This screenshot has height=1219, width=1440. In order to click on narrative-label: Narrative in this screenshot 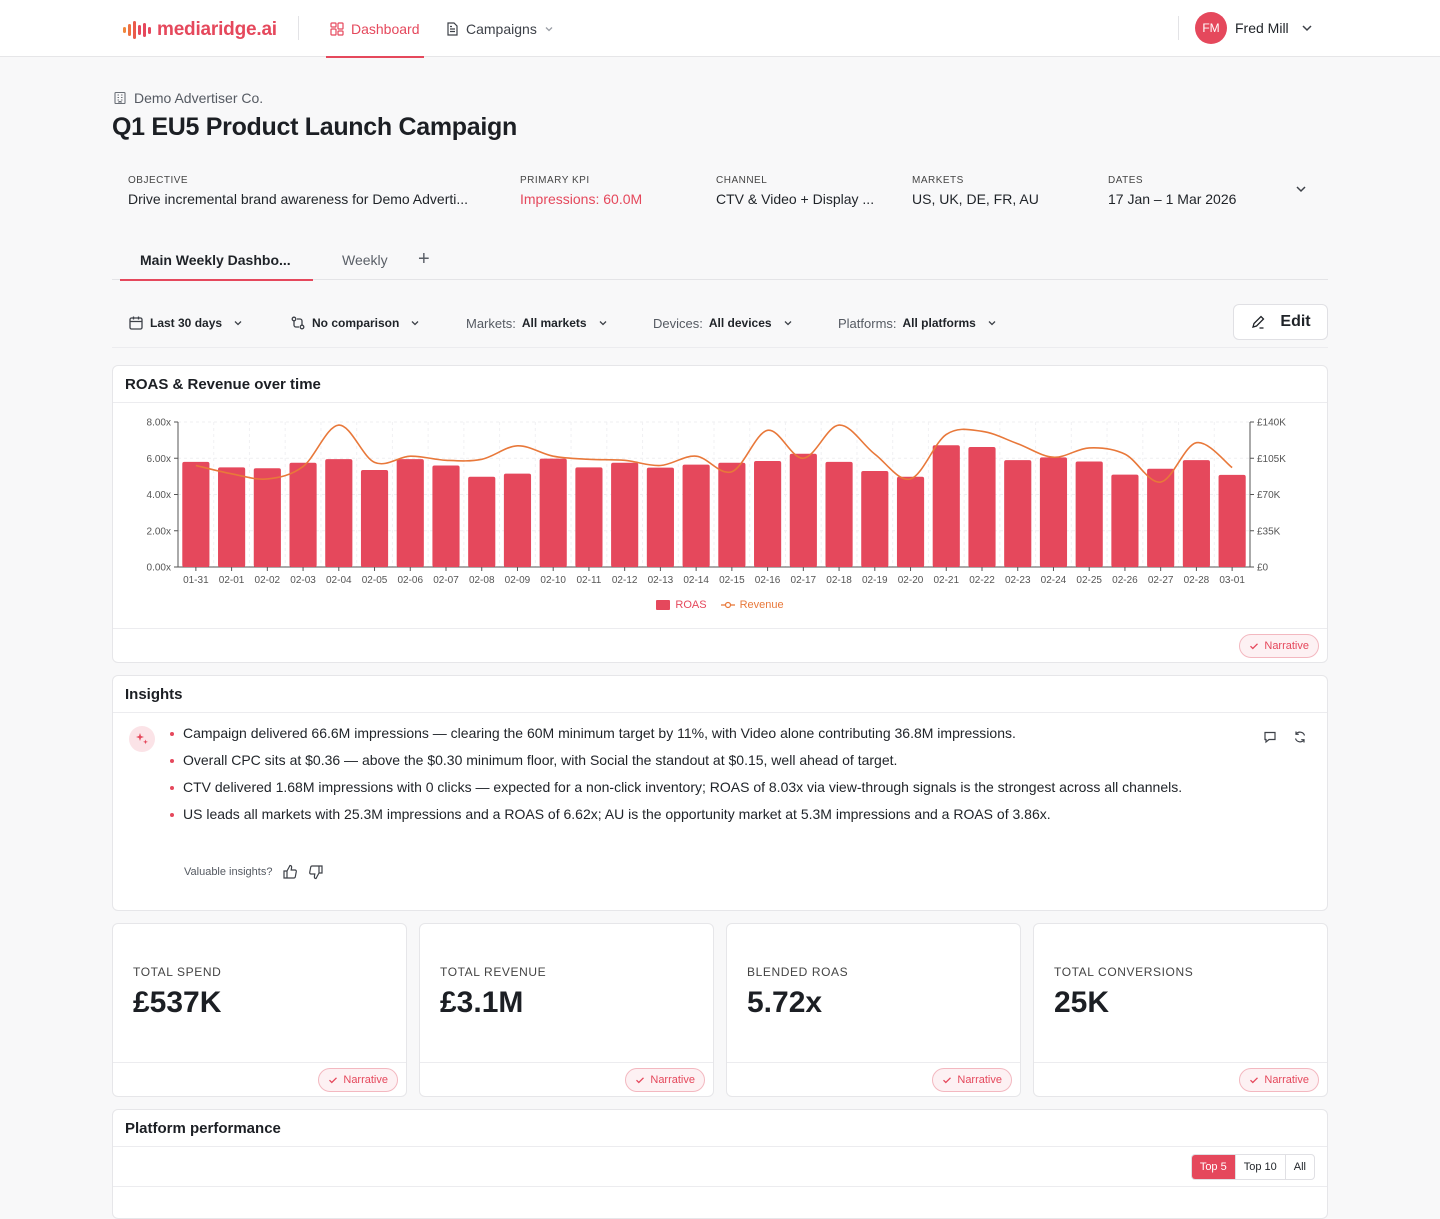, I will do `click(1286, 646)`.